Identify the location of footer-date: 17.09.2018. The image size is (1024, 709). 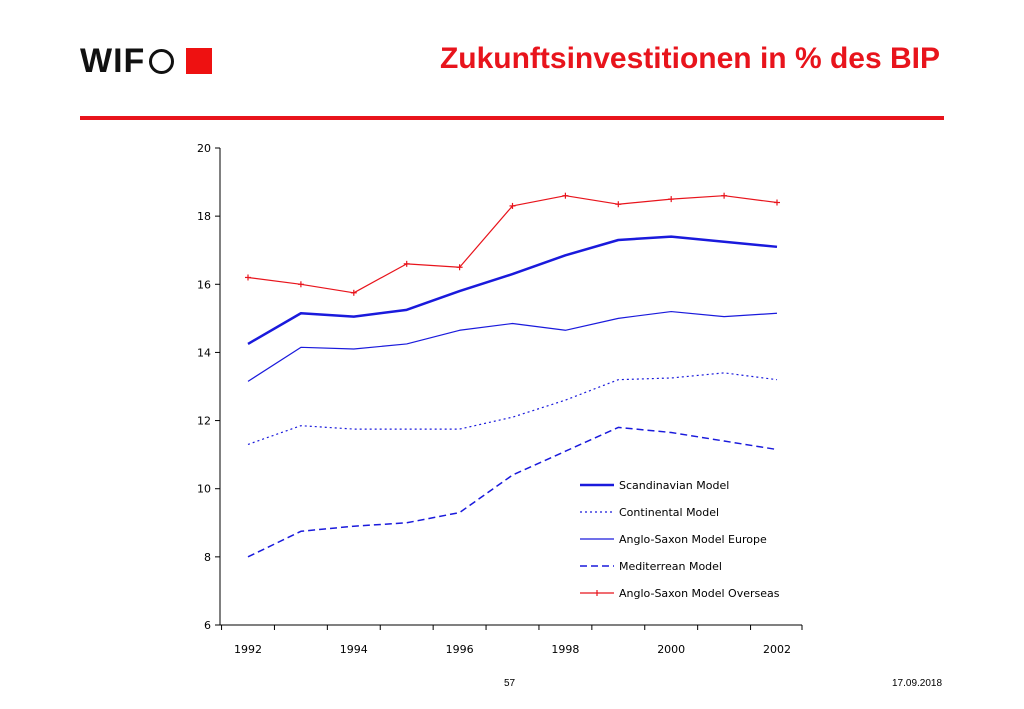
(917, 683).